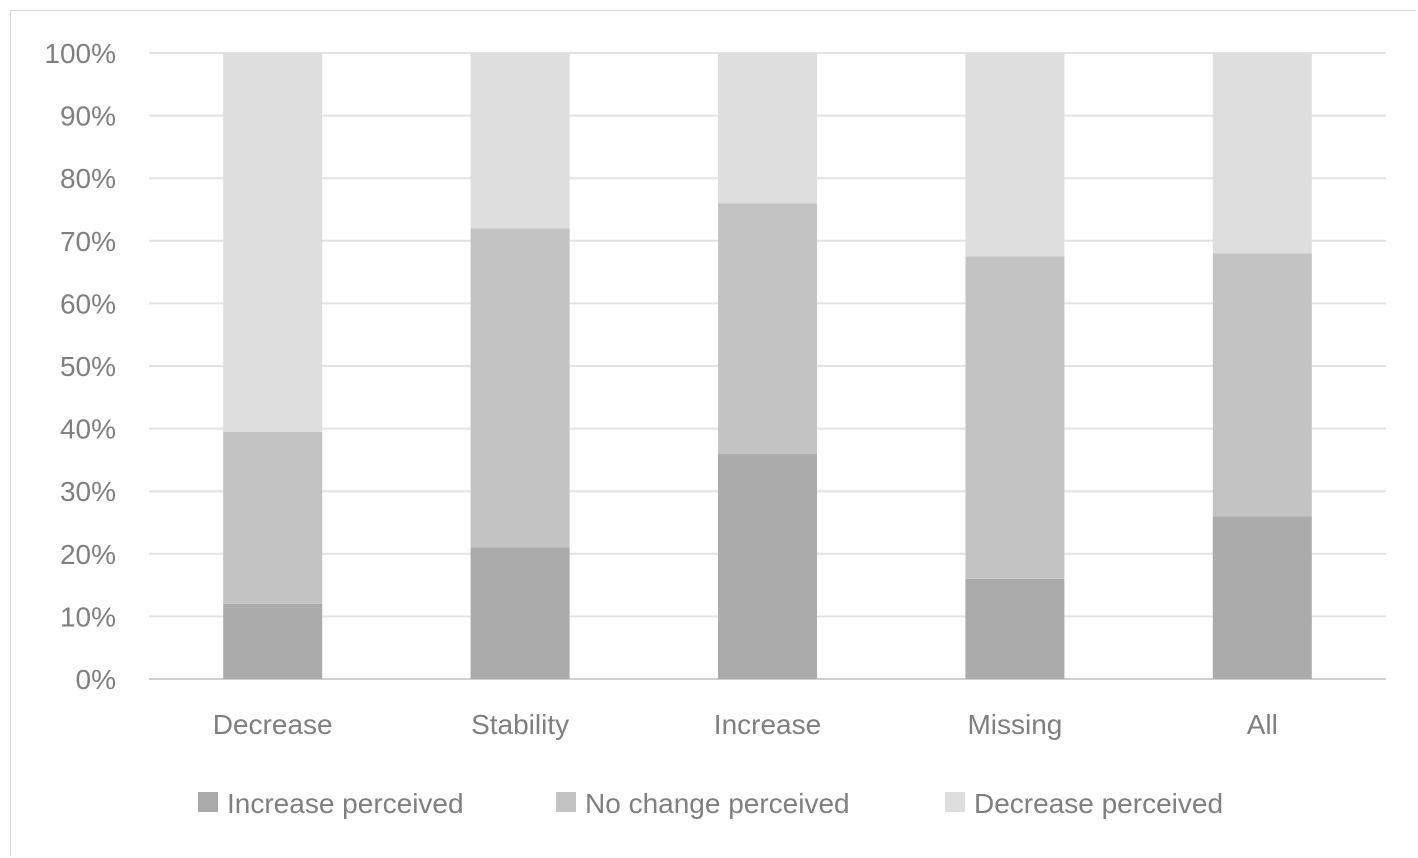 The image size is (1418, 858). I want to click on legend-label: Decrease perceived, so click(1098, 803).